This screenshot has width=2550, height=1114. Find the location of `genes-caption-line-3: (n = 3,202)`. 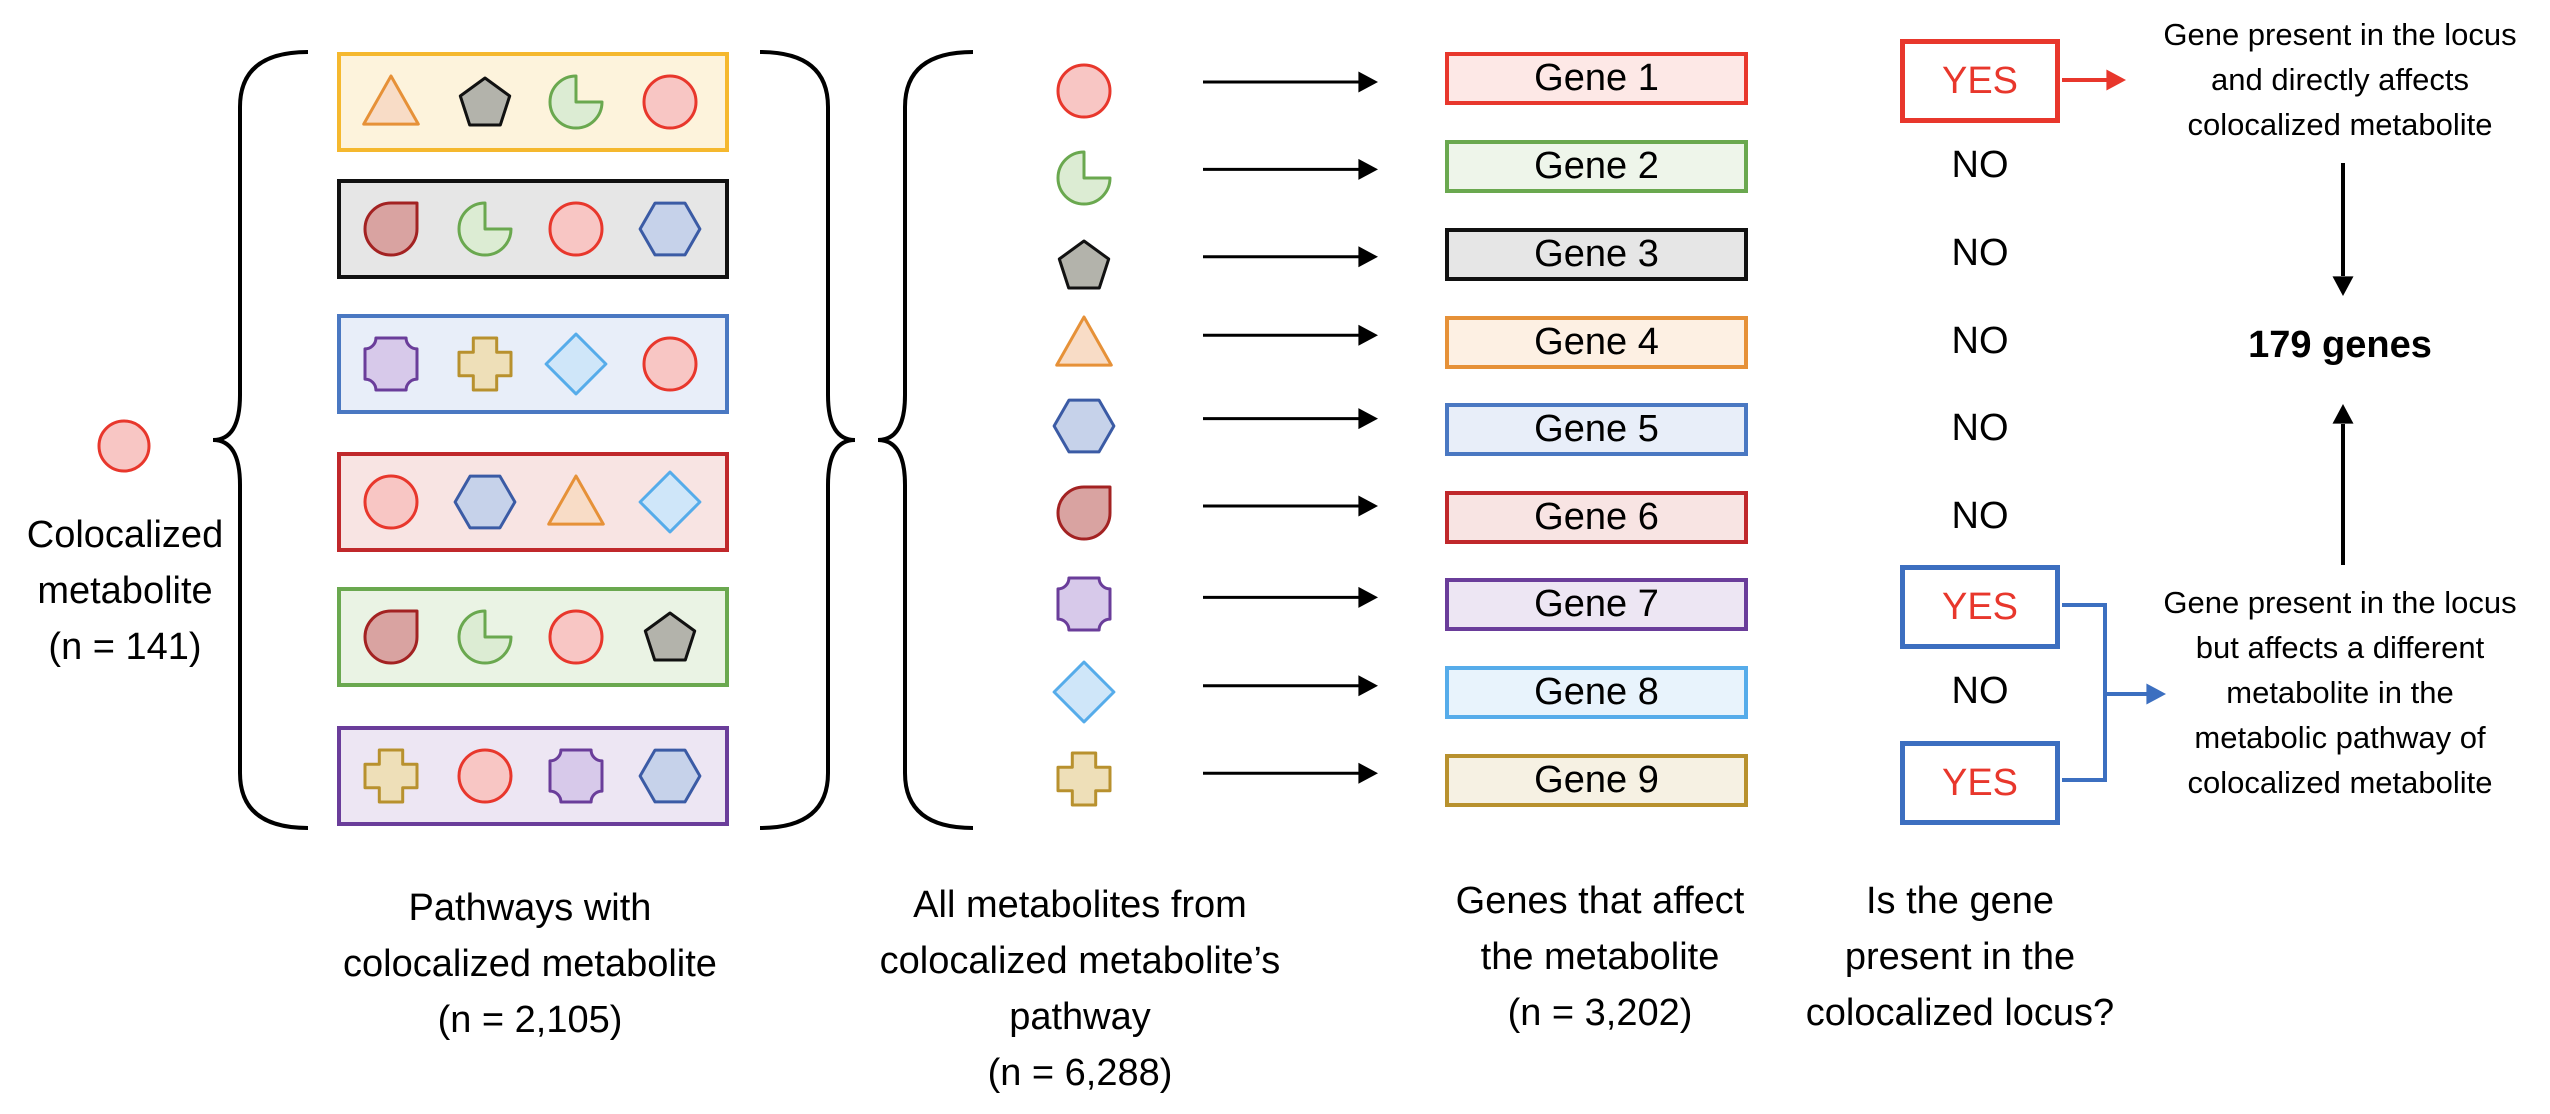

genes-caption-line-3: (n = 3,202) is located at coordinates (1600, 1013).